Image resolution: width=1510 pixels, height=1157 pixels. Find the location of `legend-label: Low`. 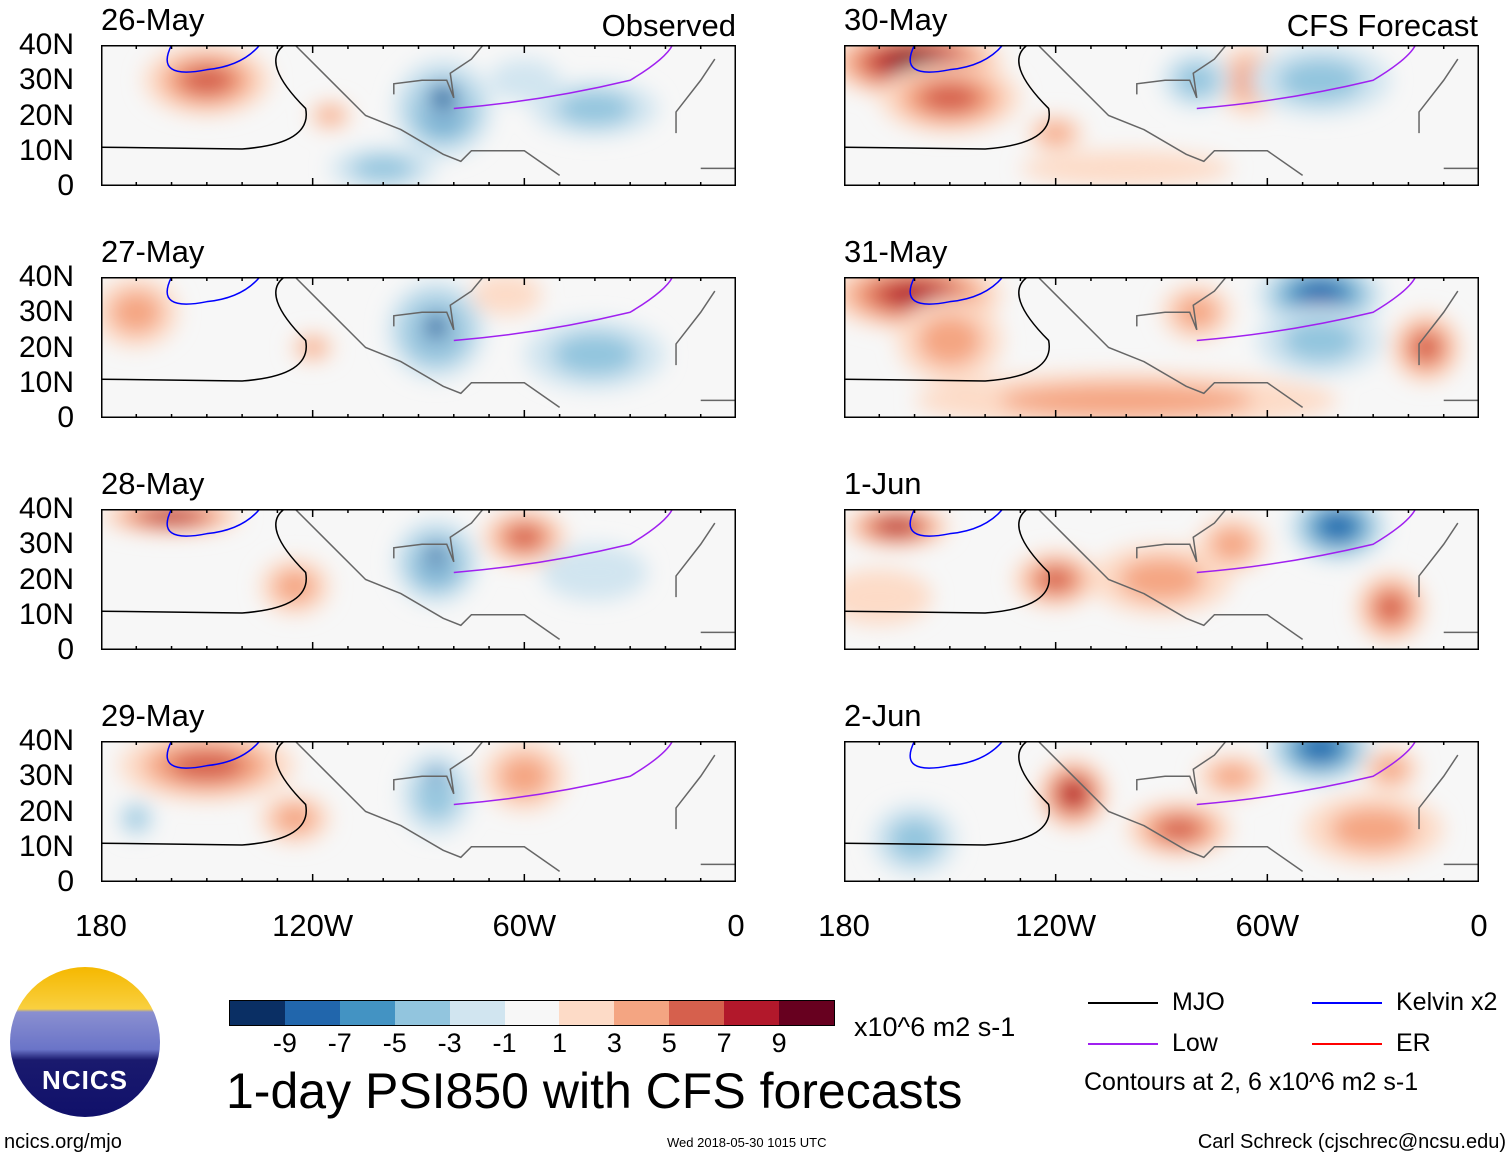

legend-label: Low is located at coordinates (1195, 1043).